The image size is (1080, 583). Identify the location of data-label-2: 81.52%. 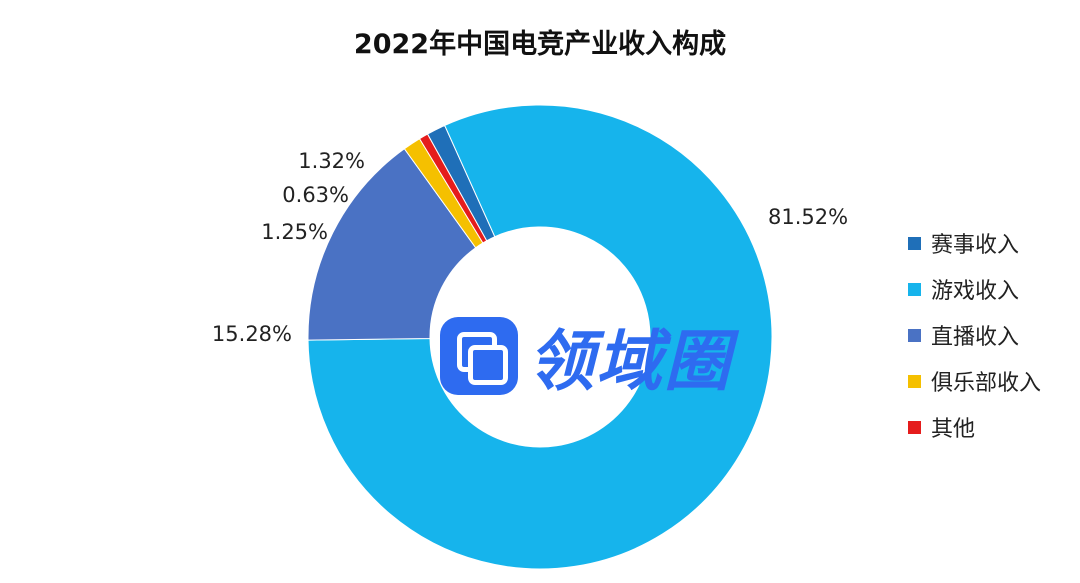
(808, 217).